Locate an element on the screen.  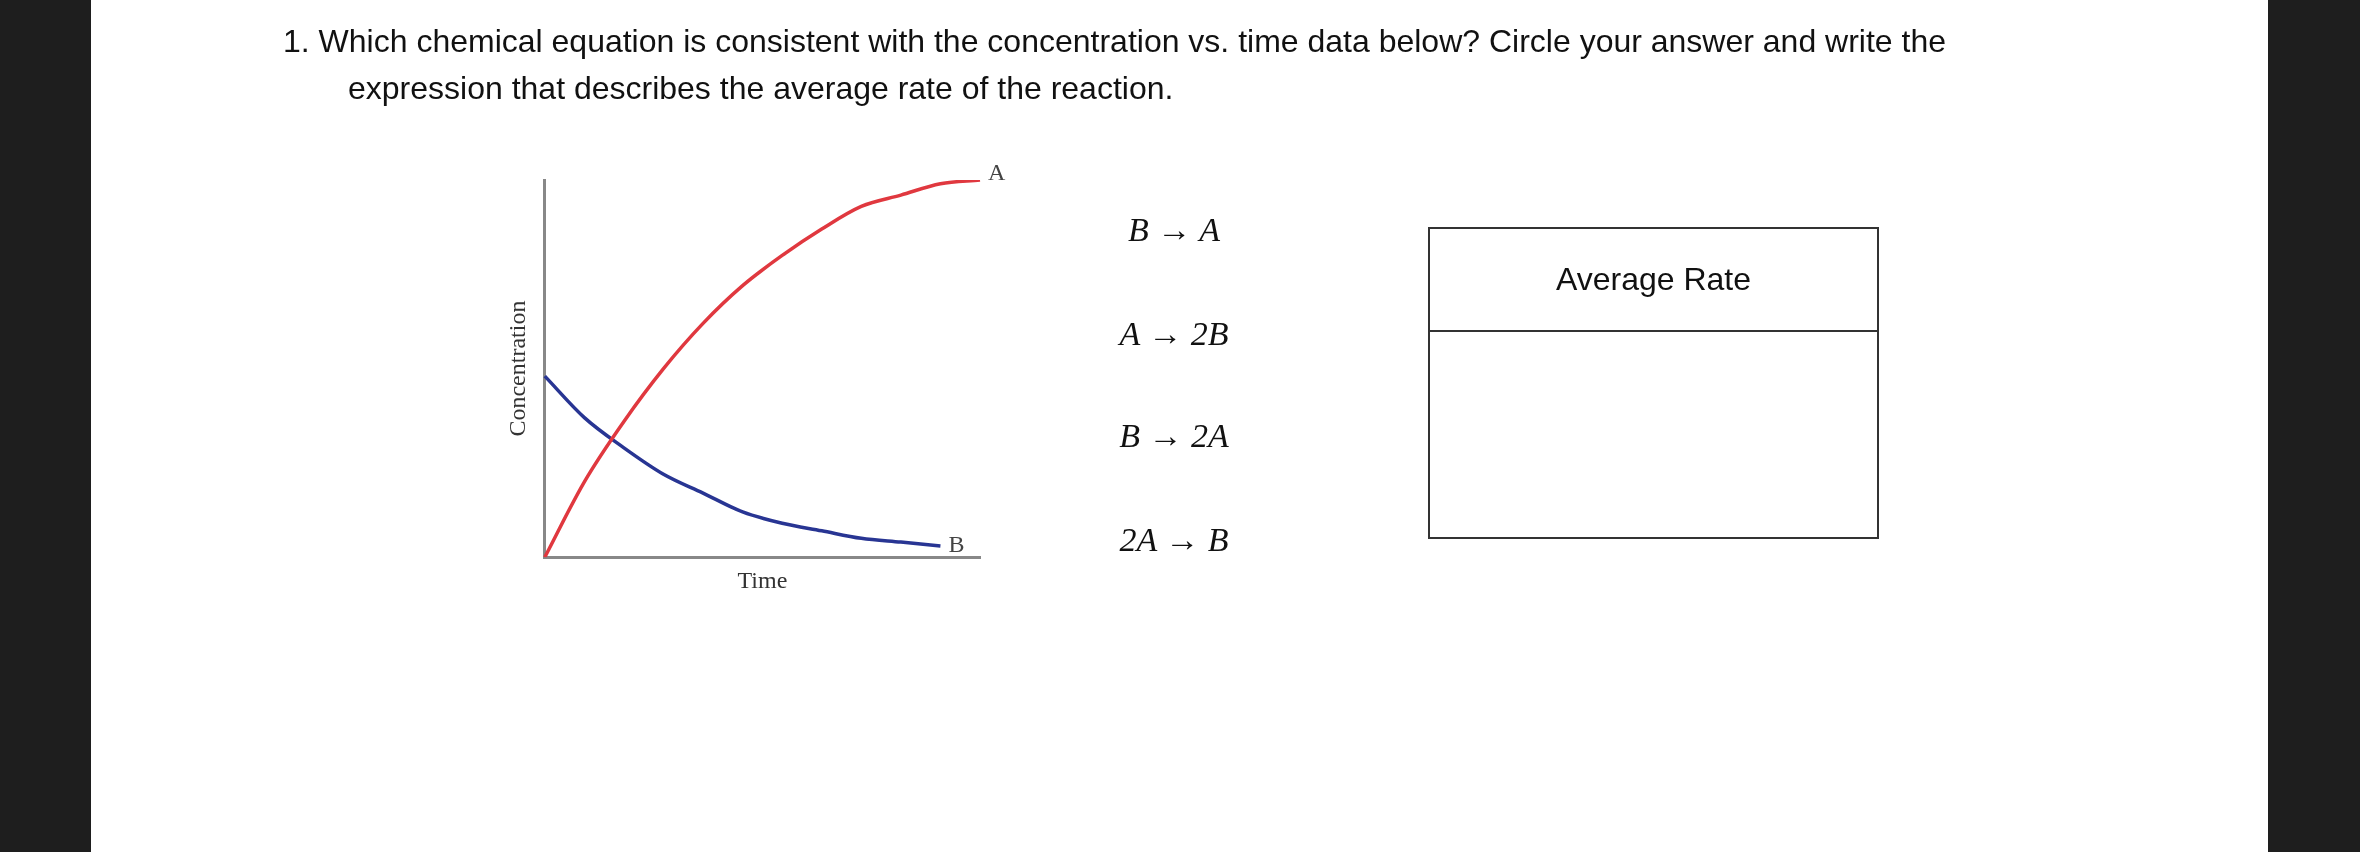
series-label: B is located at coordinates (956, 544).